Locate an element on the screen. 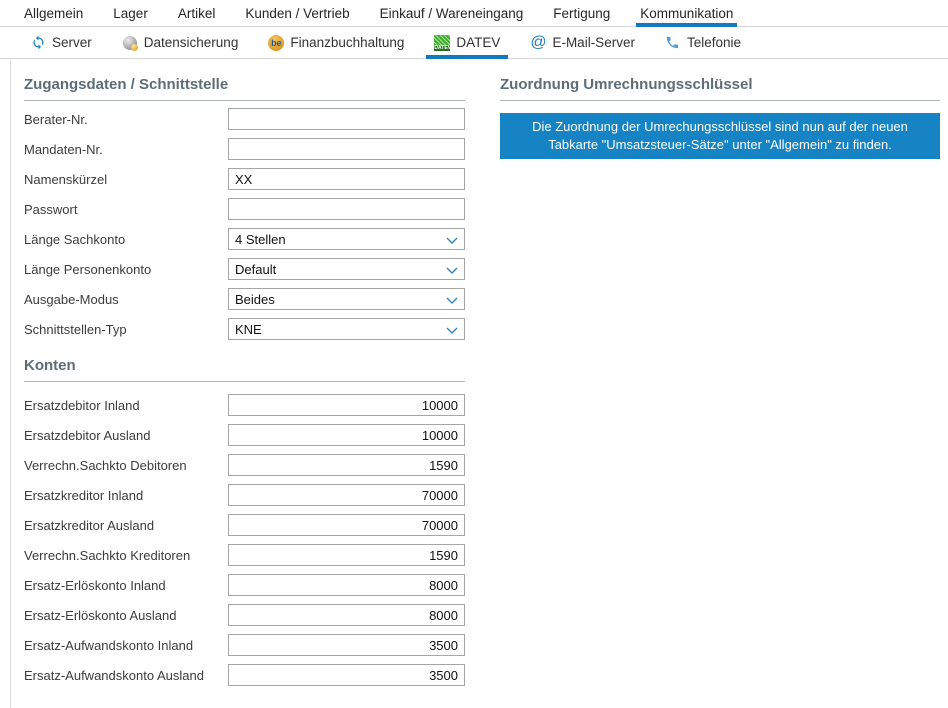 The width and height of the screenshot is (948, 708). subtab-label: Datensicherung is located at coordinates (191, 42).